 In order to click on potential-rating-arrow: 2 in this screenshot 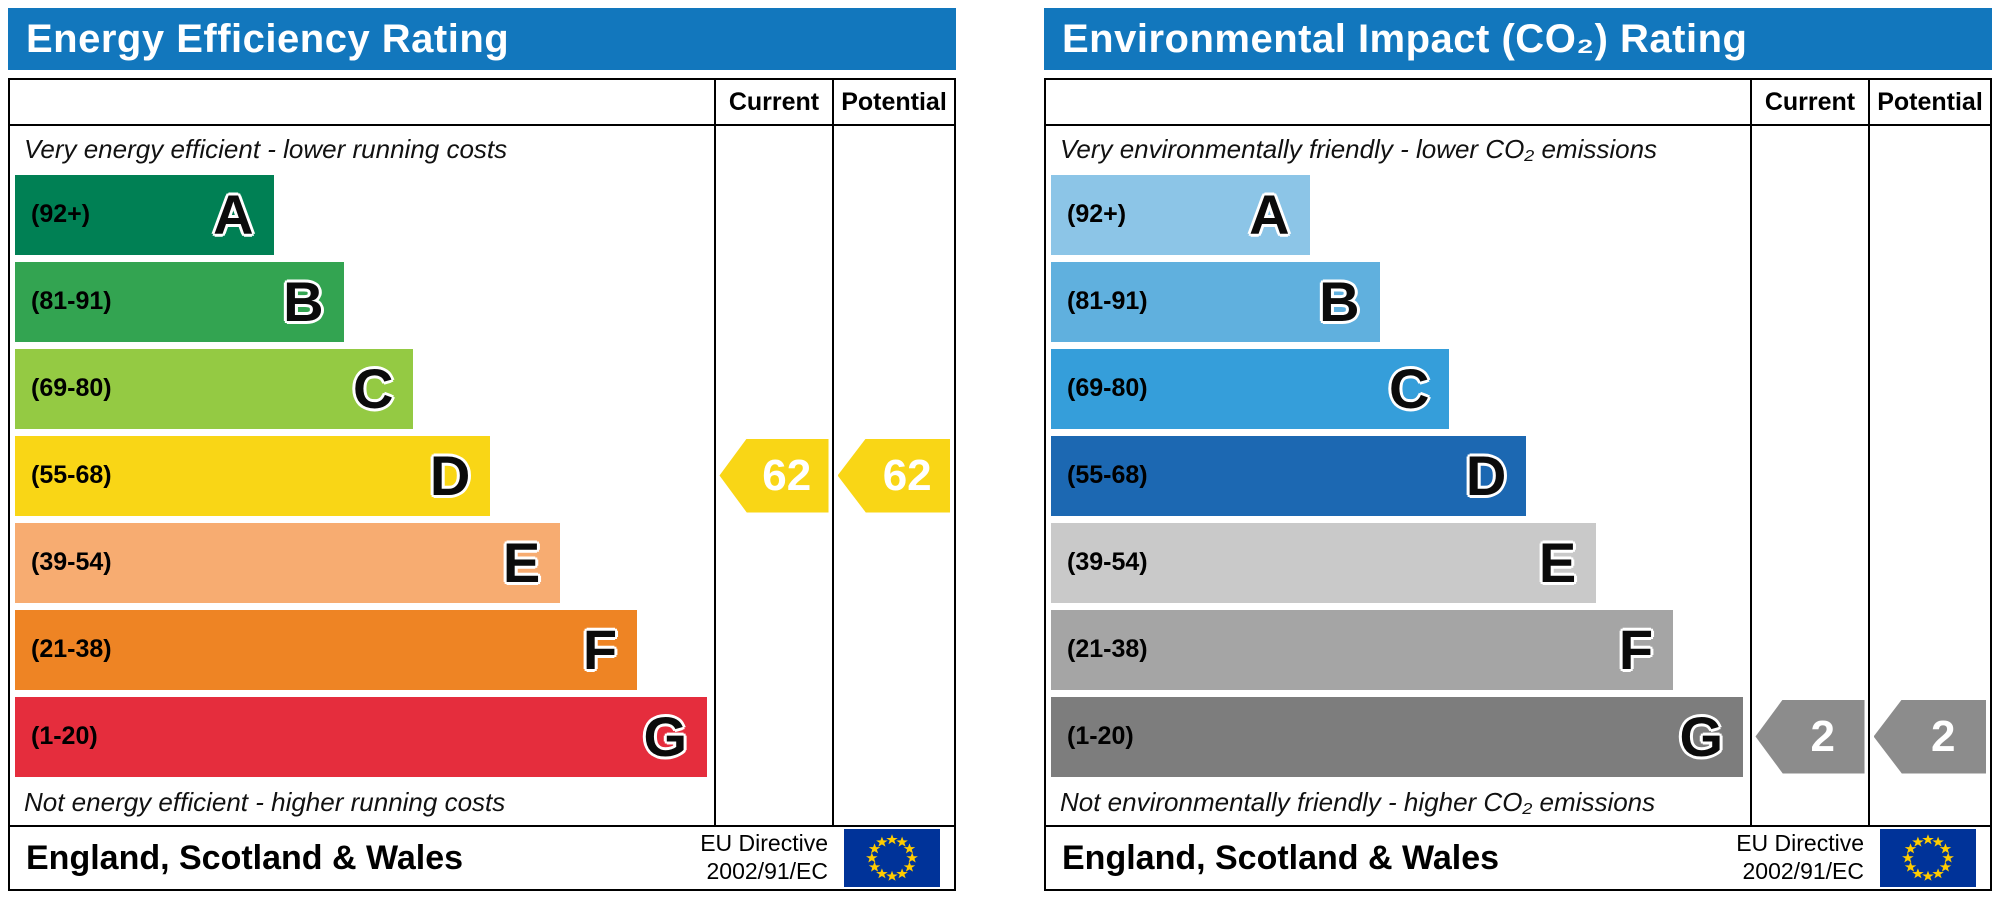, I will do `click(1930, 736)`.